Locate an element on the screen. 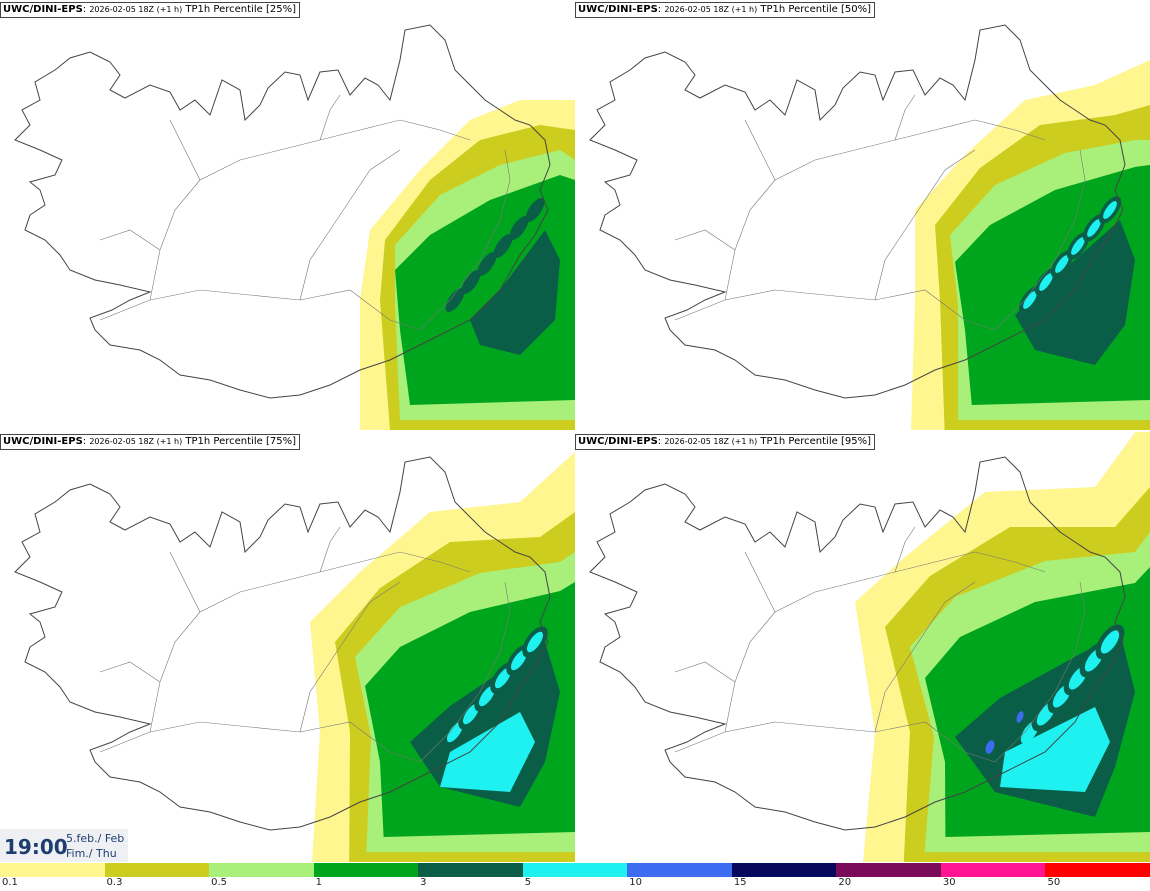 Image resolution: width=1150 pixels, height=891 pixels. legend-tick-label: 5 is located at coordinates (528, 882).